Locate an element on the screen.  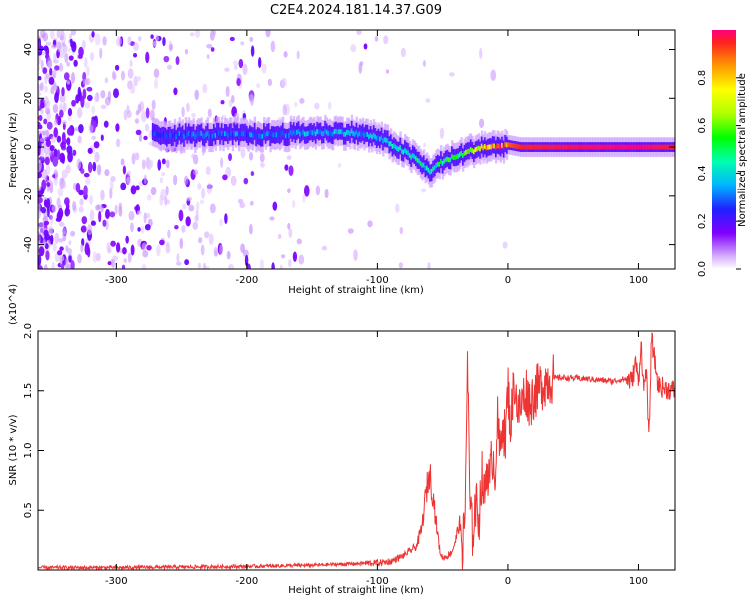
x-tick-label: -300 is located at coordinates (116, 581).